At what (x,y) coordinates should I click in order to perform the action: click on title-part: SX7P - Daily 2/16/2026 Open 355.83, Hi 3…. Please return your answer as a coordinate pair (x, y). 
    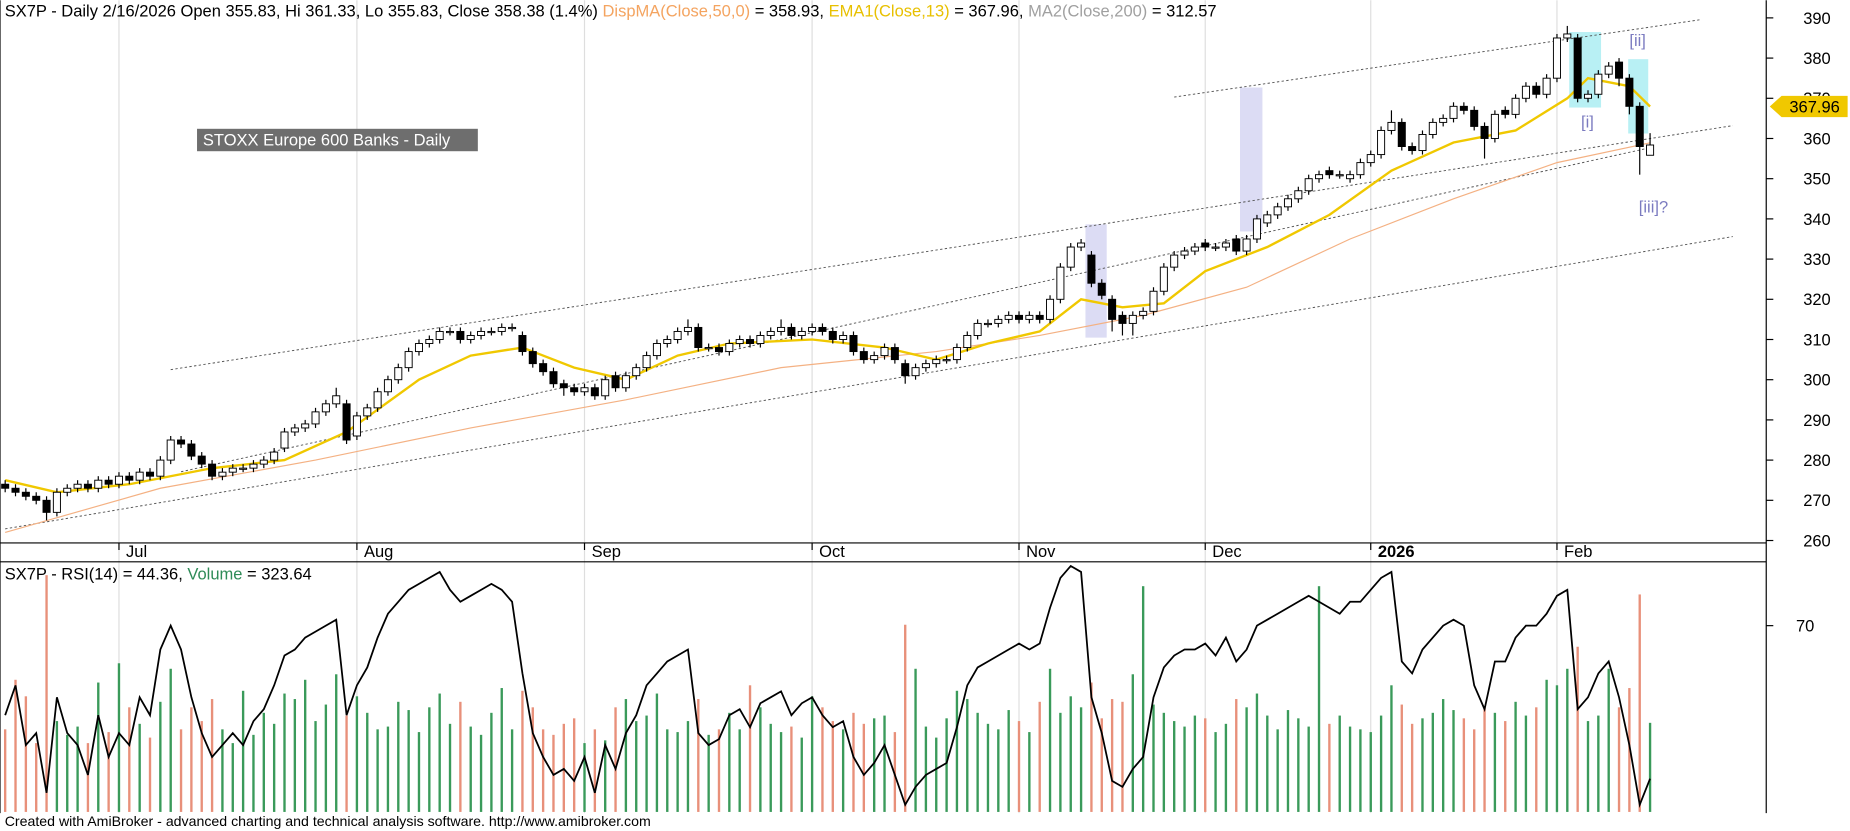
    Looking at the image, I should click on (304, 12).